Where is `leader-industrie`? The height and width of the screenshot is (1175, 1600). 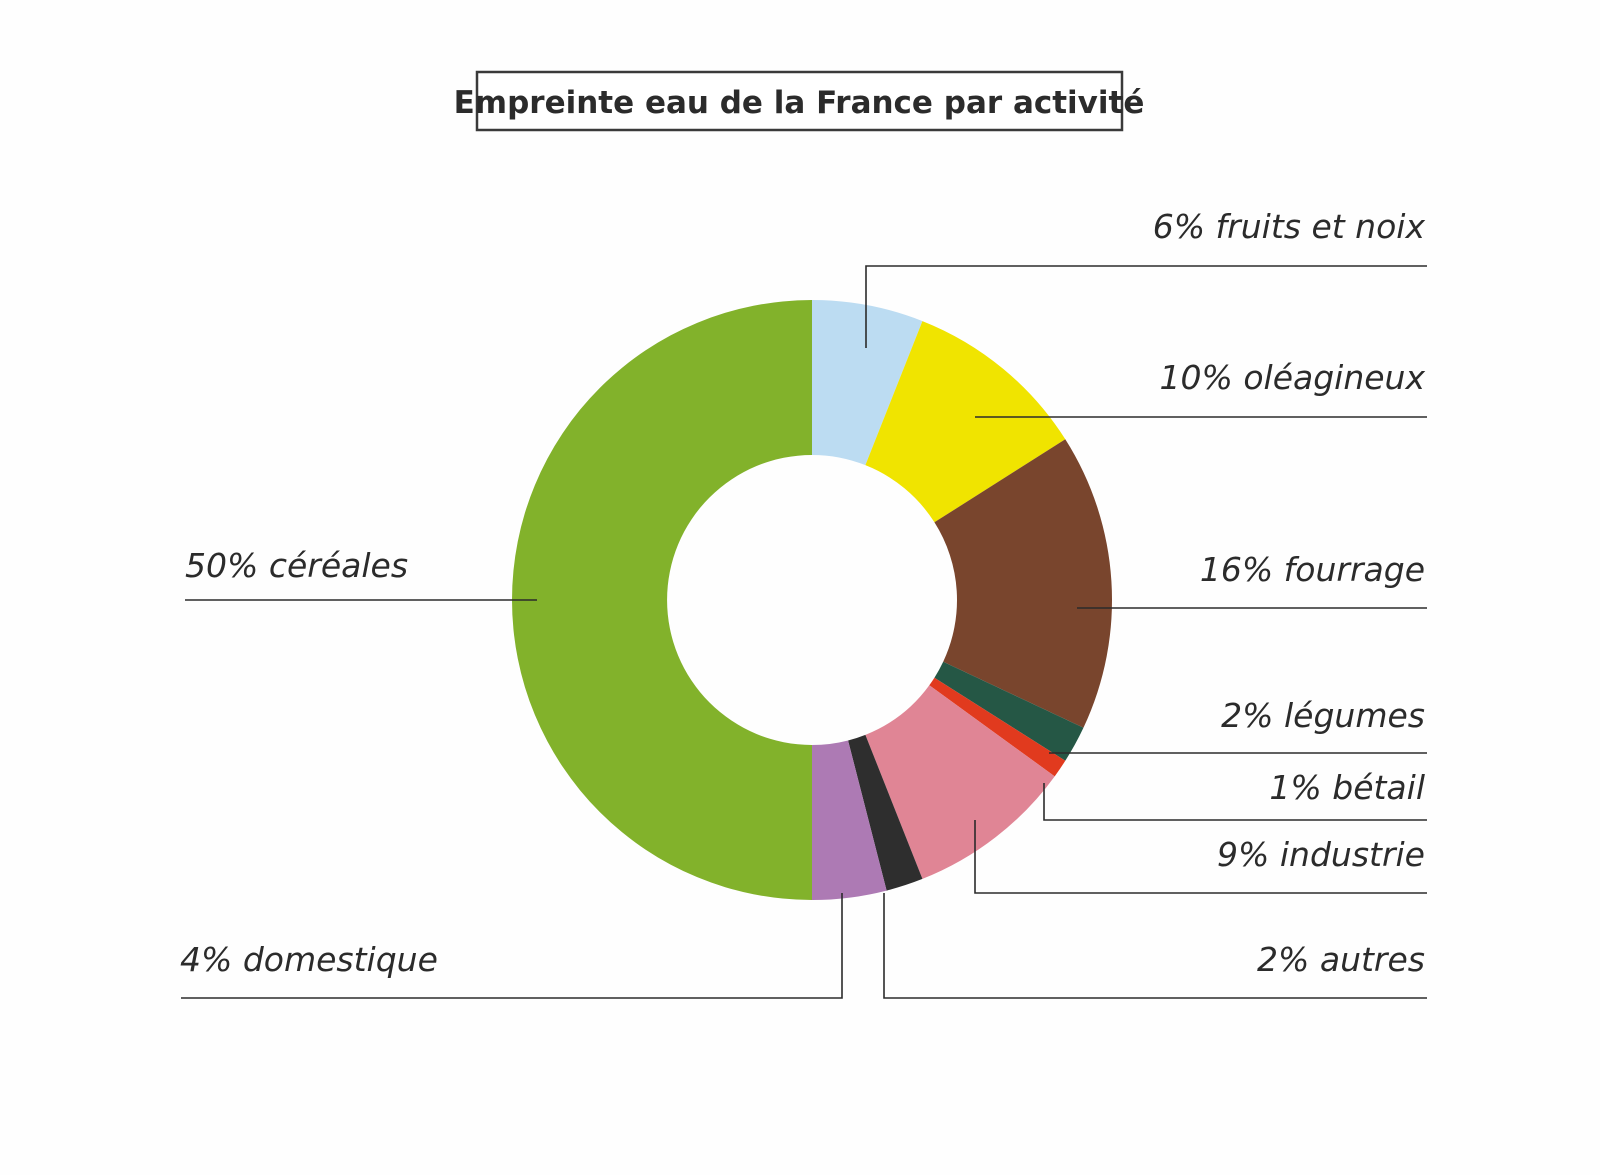
leader-industrie is located at coordinates (1200, 857).